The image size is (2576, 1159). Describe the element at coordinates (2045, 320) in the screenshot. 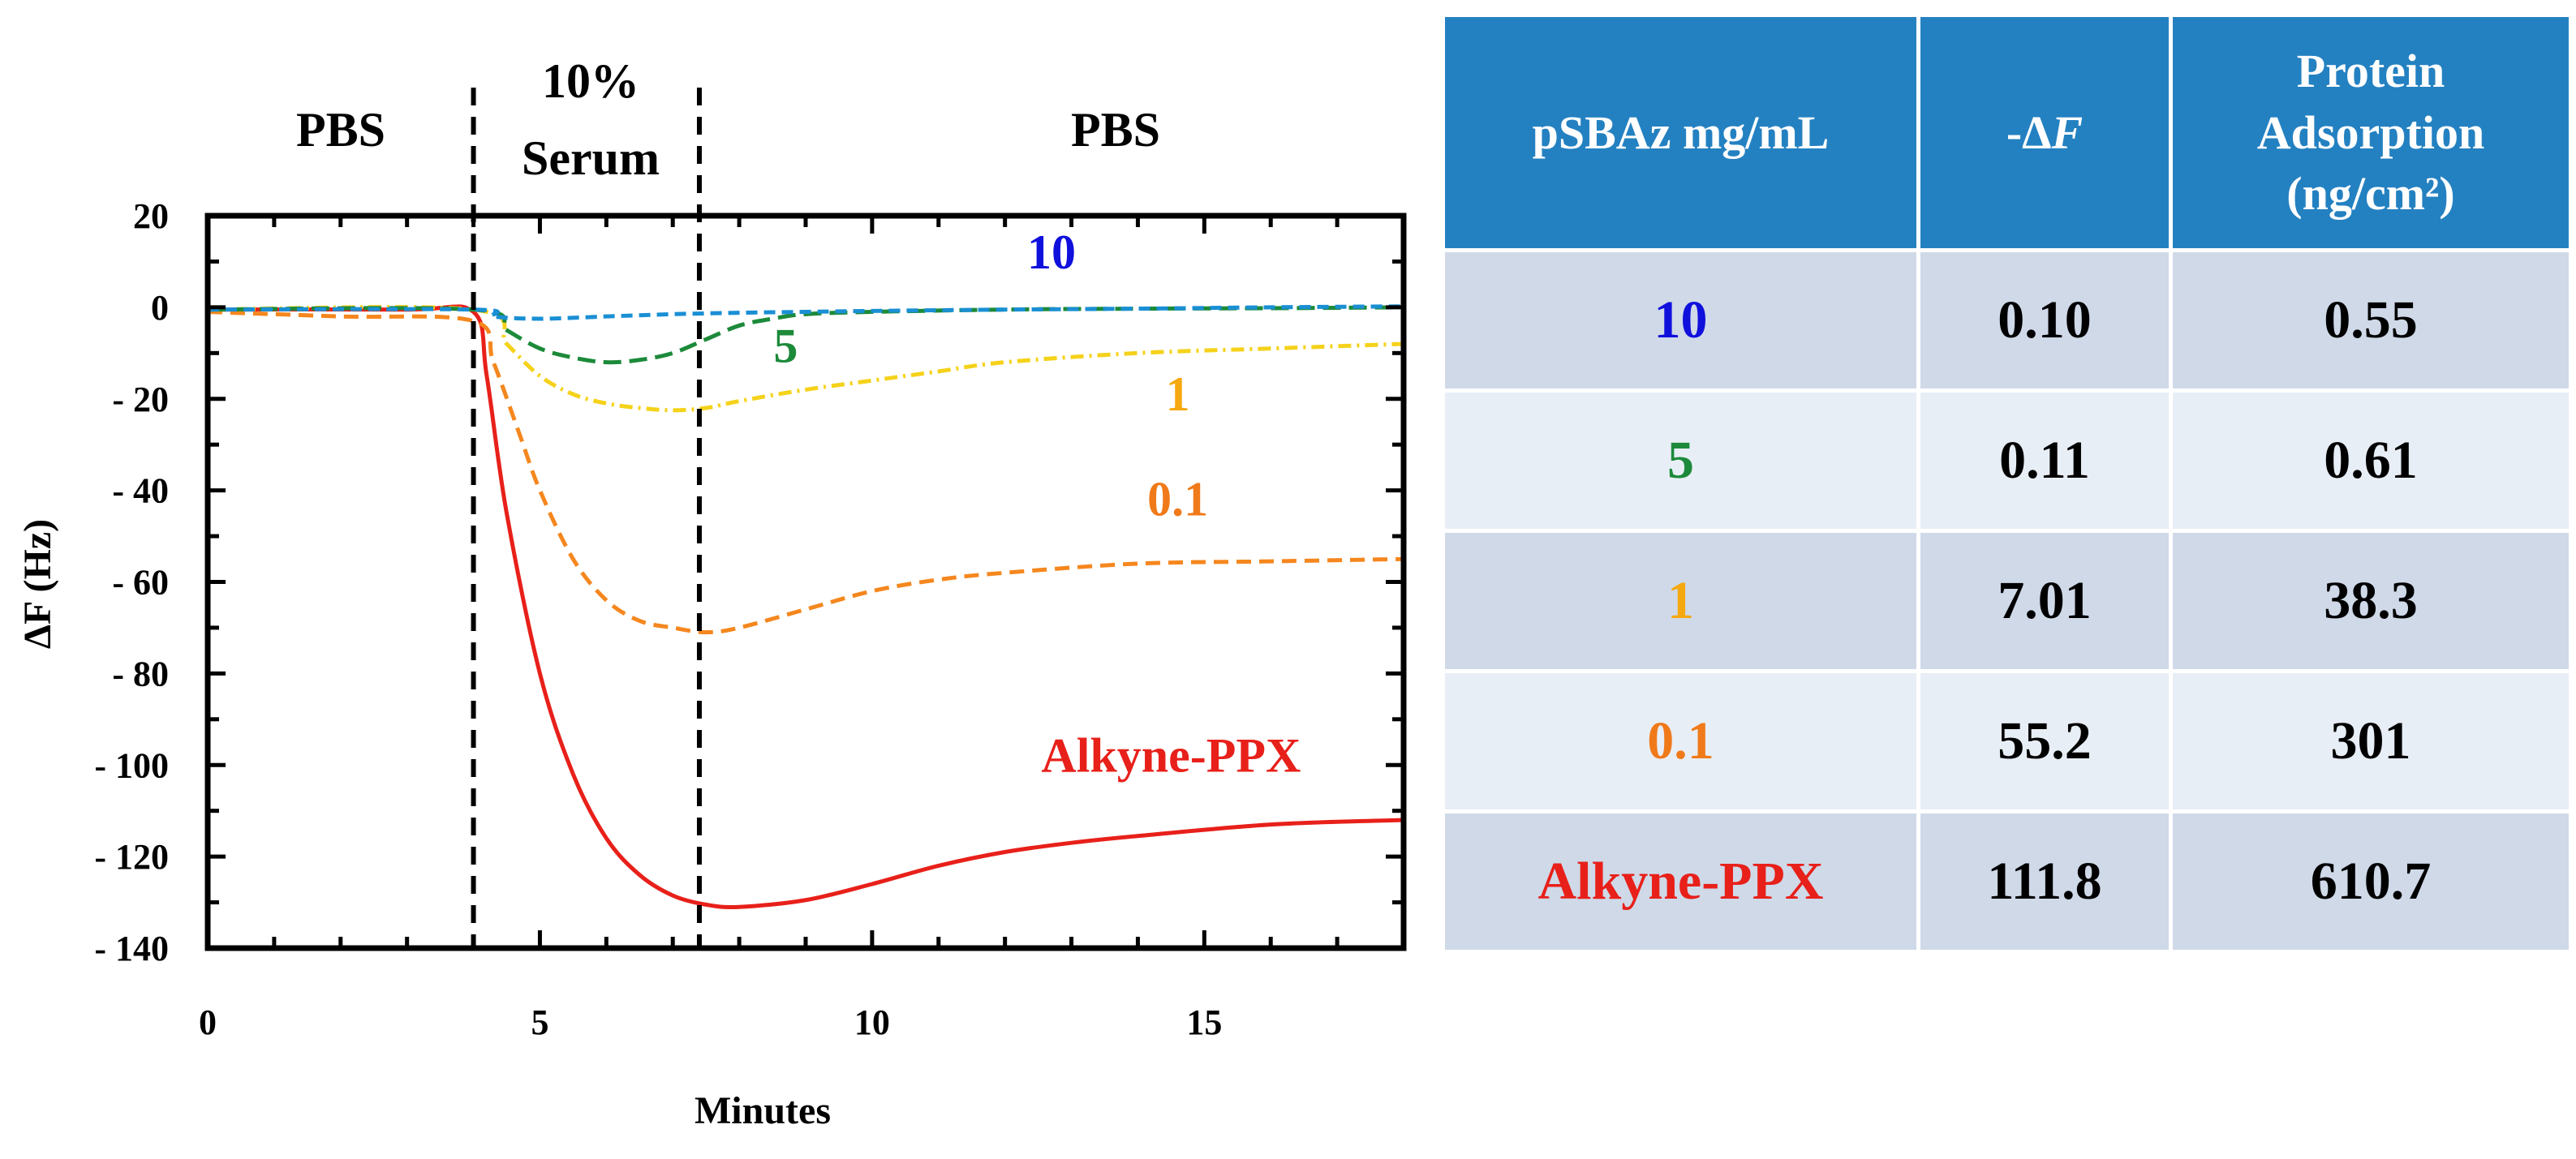

I see `row-delta-f: 0.10` at that location.